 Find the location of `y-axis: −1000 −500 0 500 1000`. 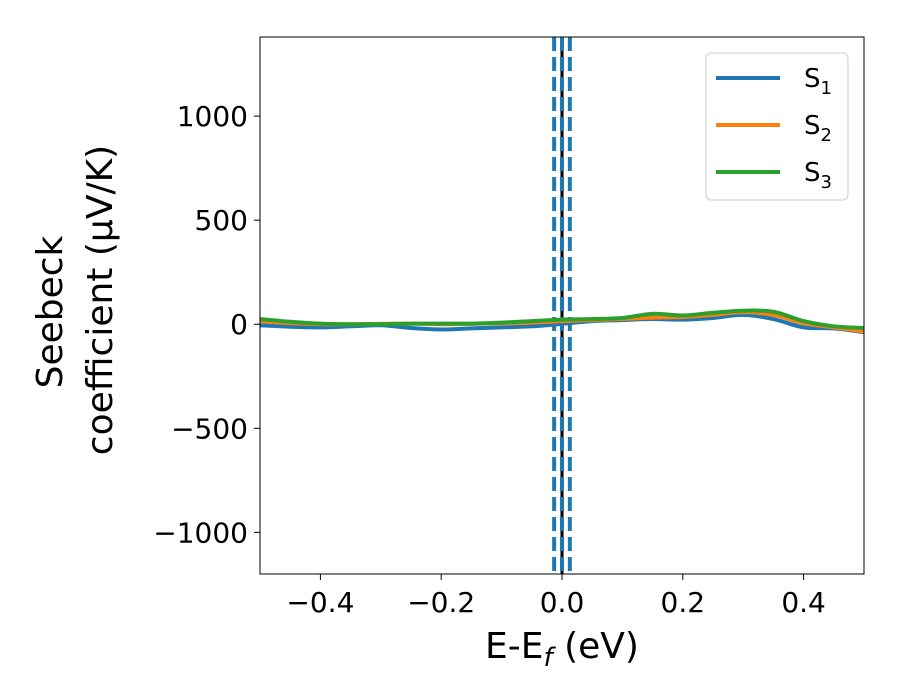

y-axis: −1000 −500 0 500 1000 is located at coordinates (206, 324).